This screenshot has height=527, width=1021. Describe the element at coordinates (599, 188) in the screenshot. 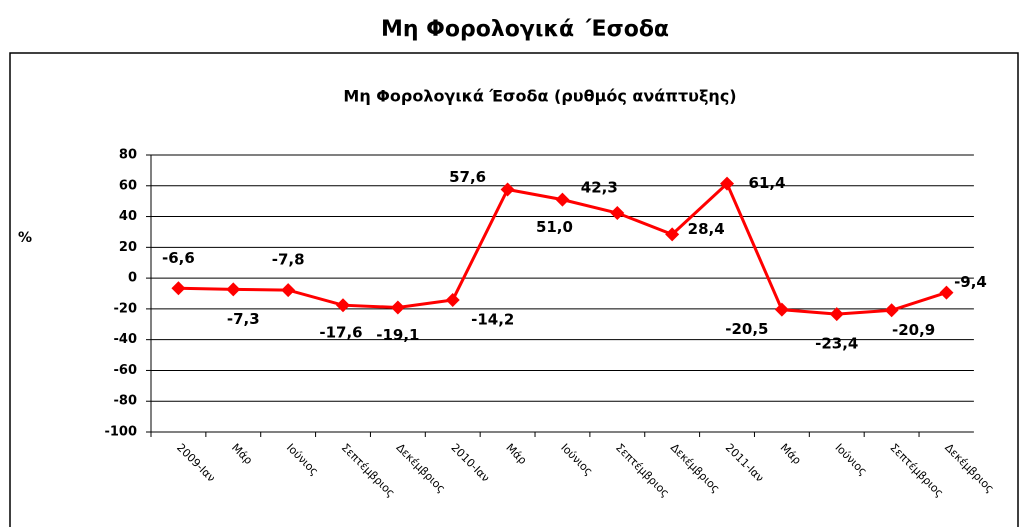

I see `data-label: 42,3` at that location.